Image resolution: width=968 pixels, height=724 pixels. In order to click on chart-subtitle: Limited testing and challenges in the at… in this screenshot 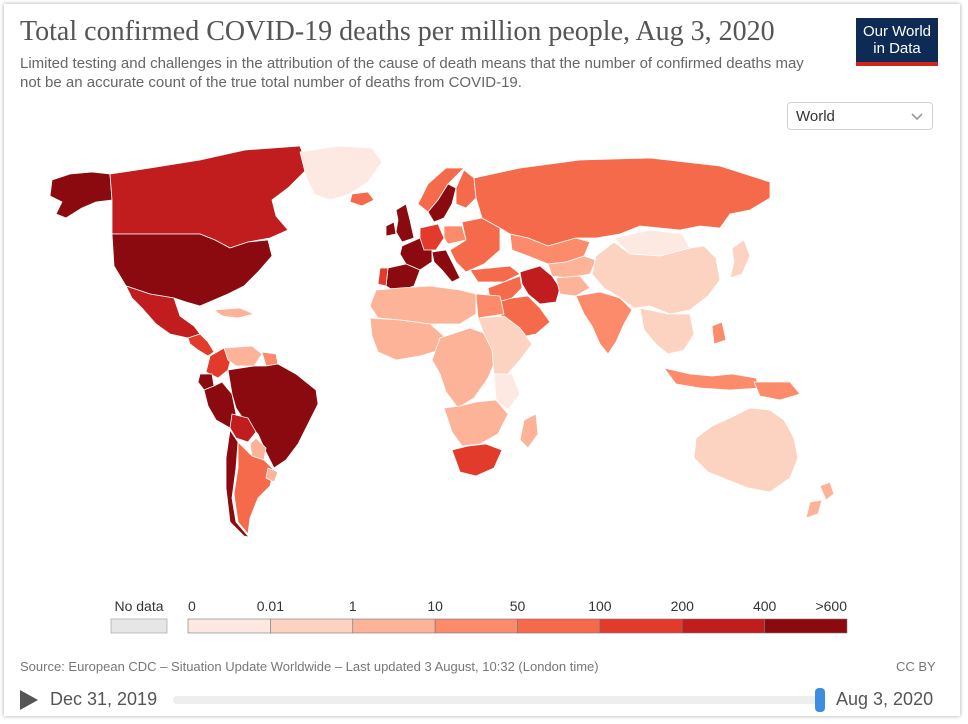, I will do `click(412, 73)`.